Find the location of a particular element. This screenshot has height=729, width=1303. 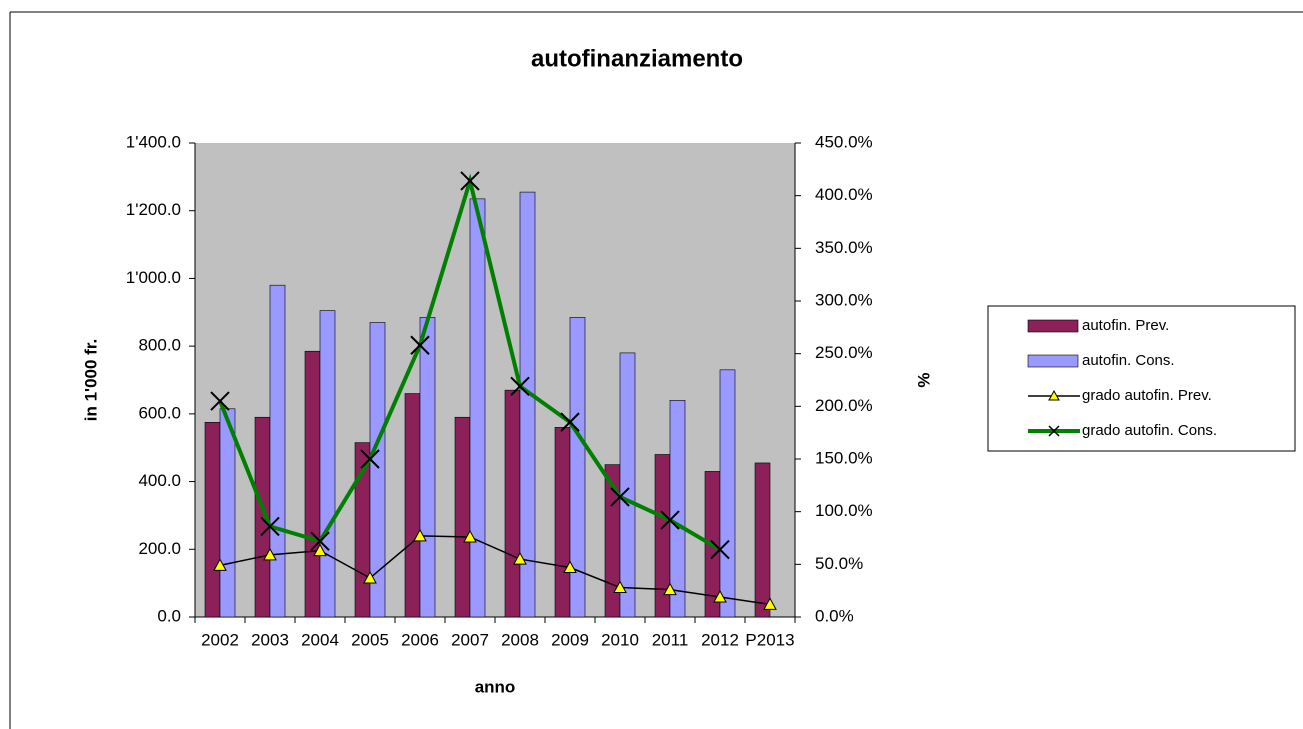

y2-tick-label: 0.0% is located at coordinates (834, 615).